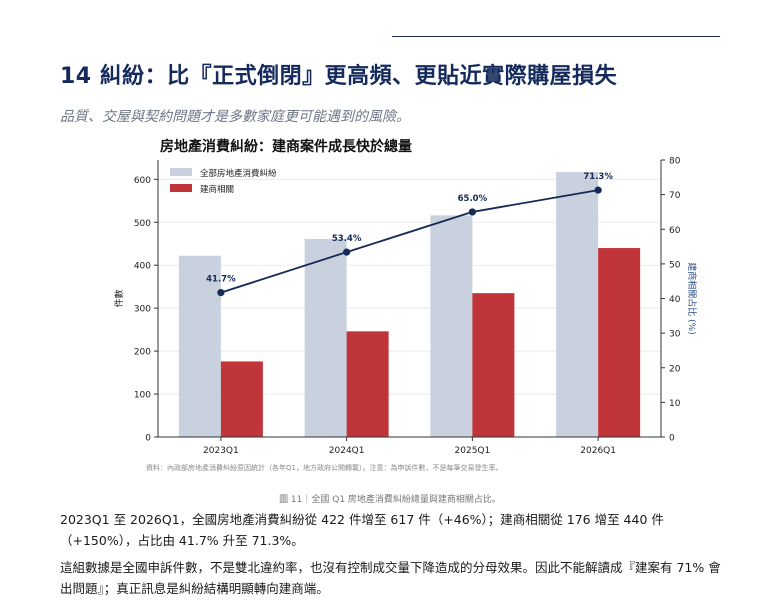 This screenshot has height=610, width=780. Describe the element at coordinates (598, 451) in the screenshot. I see `x-tick-label: 2026Q1` at that location.